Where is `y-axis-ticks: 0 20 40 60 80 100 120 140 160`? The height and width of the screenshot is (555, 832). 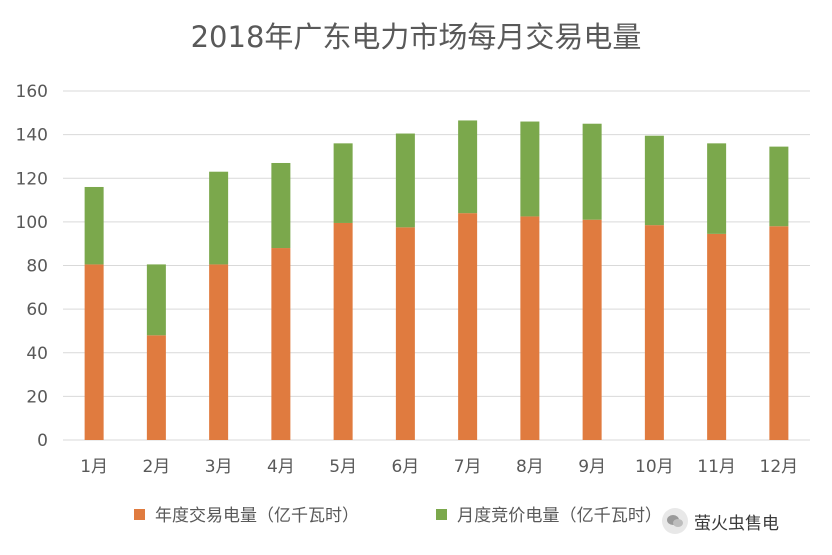
y-axis-ticks: 0 20 40 60 80 100 120 140 160 is located at coordinates (32, 266).